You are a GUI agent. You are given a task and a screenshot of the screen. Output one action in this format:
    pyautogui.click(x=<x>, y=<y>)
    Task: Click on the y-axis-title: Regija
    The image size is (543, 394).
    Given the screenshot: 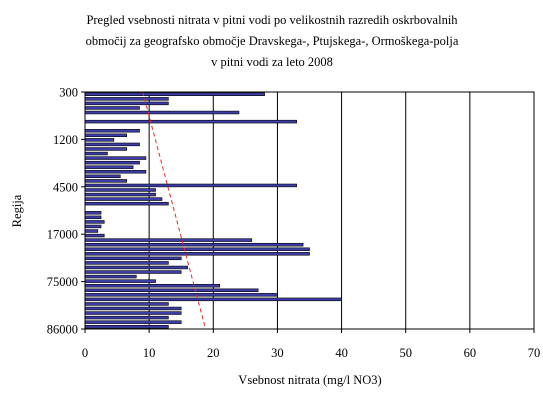 What is the action you would take?
    pyautogui.click(x=17, y=210)
    